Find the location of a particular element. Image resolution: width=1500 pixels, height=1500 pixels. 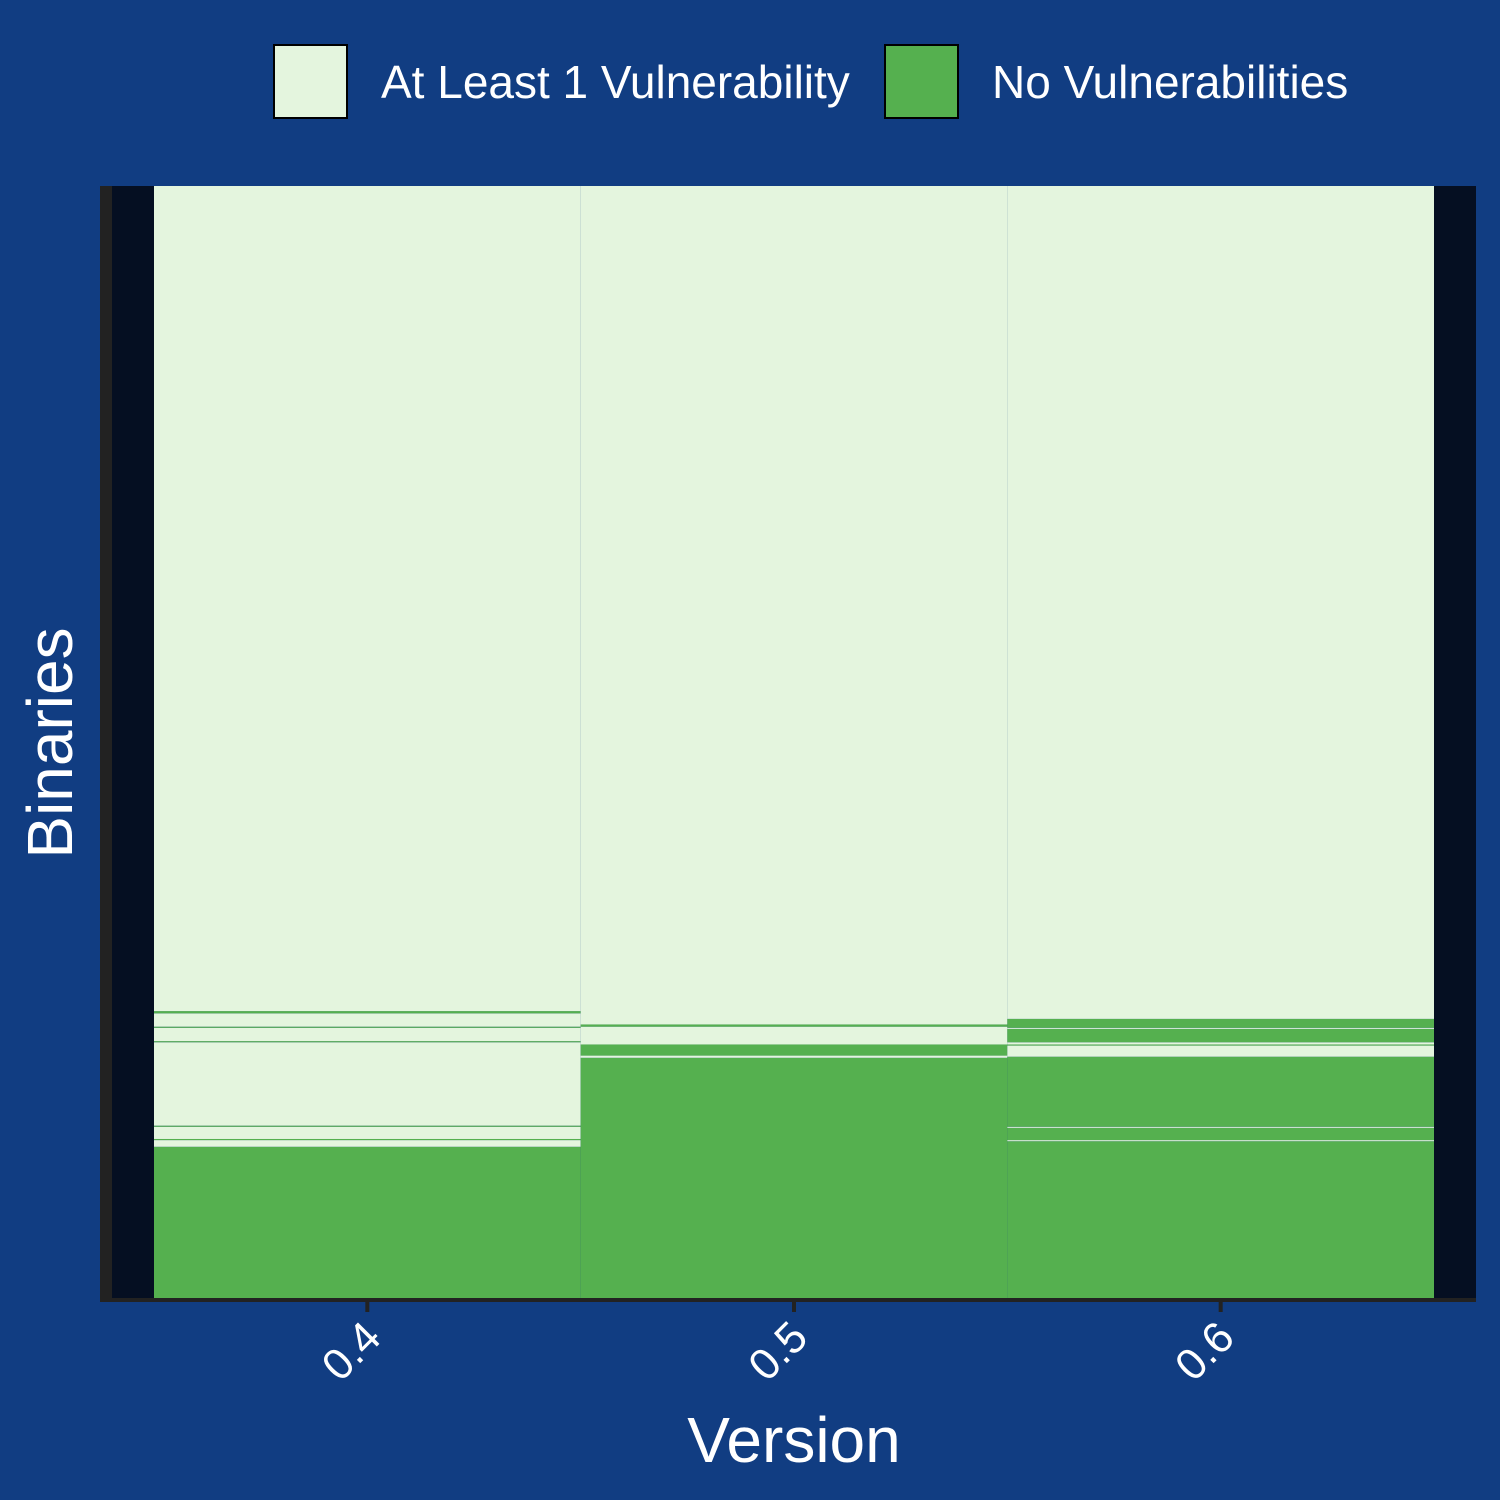

legend-item-at-least-1-vulnerability: At Least 1 Vulnerability is located at coordinates (561, 81).